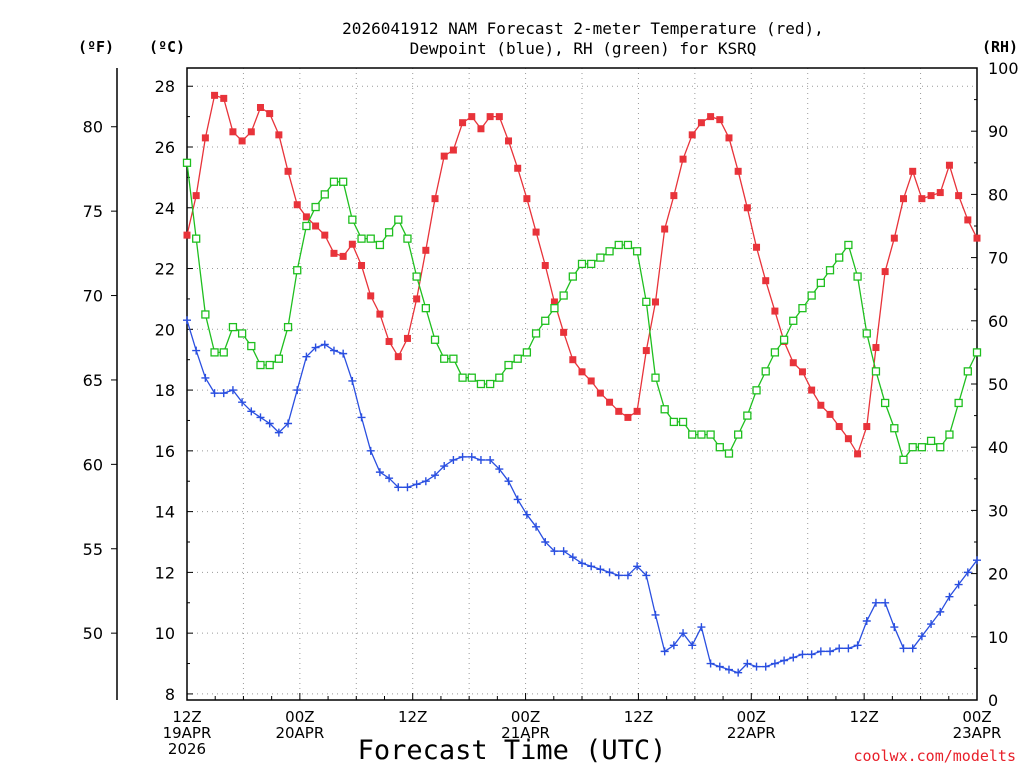  What do you see at coordinates (165, 572) in the screenshot?
I see `celsius-tick-label: 12` at bounding box center [165, 572].